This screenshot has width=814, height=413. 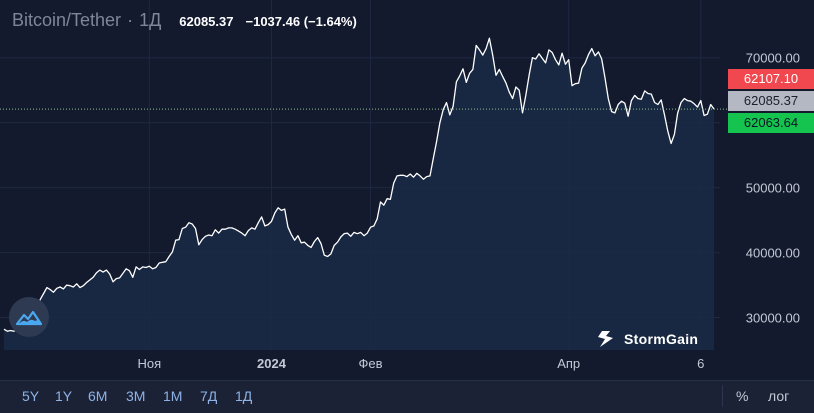 What do you see at coordinates (722, 396) in the screenshot?
I see `toolbar-divider` at bounding box center [722, 396].